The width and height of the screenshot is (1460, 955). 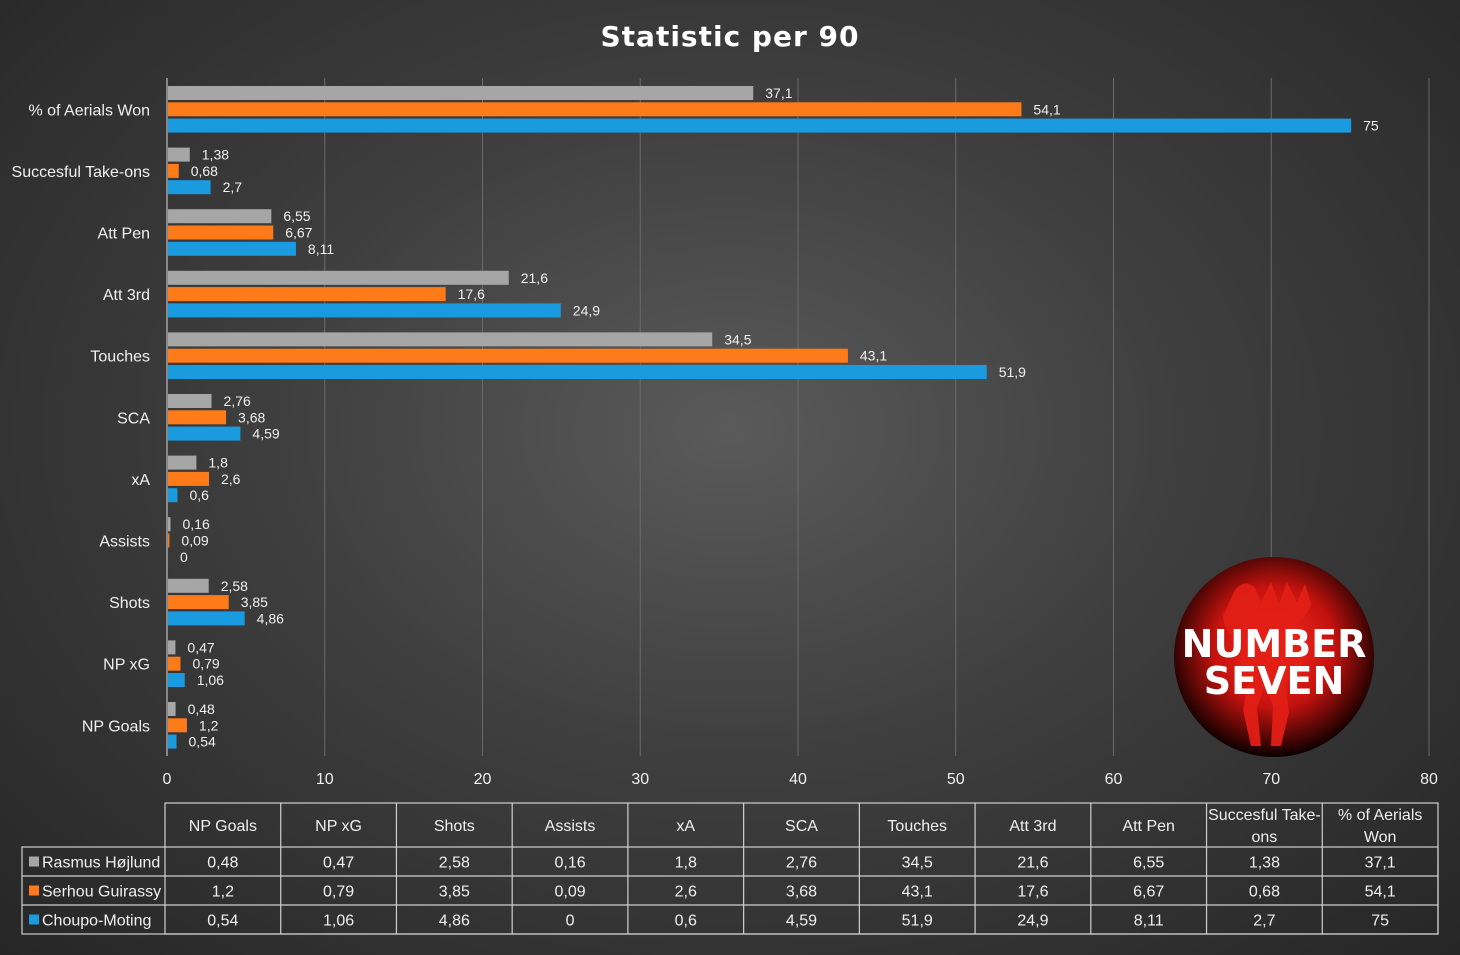 What do you see at coordinates (89, 110) in the screenshot?
I see `category-label: % of Aerials Won` at bounding box center [89, 110].